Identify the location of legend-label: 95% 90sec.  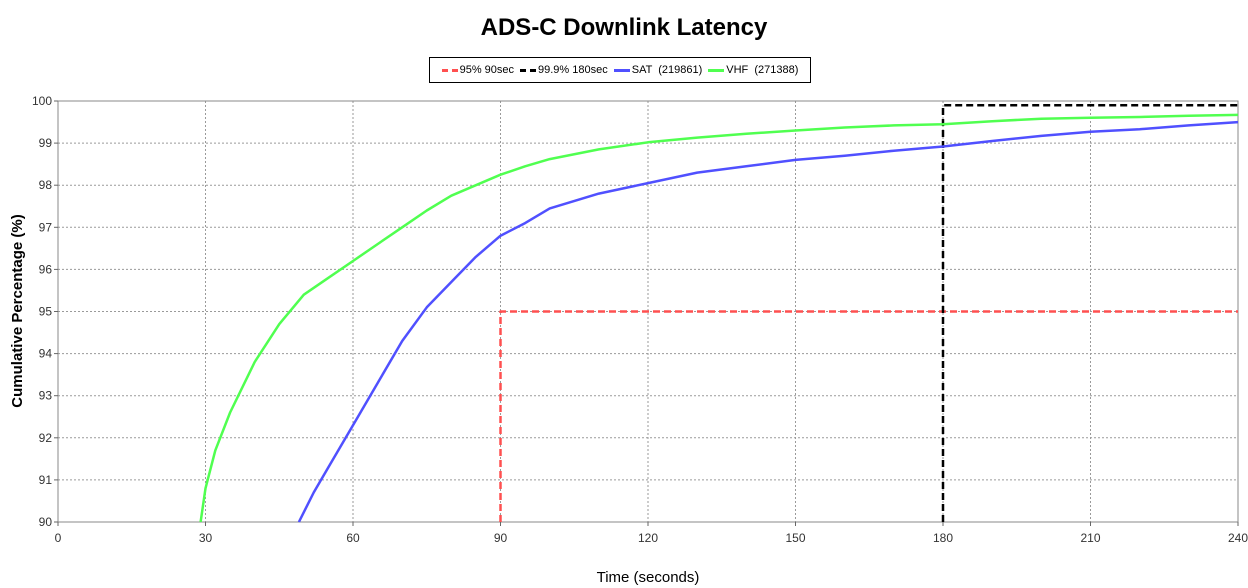
(487, 70).